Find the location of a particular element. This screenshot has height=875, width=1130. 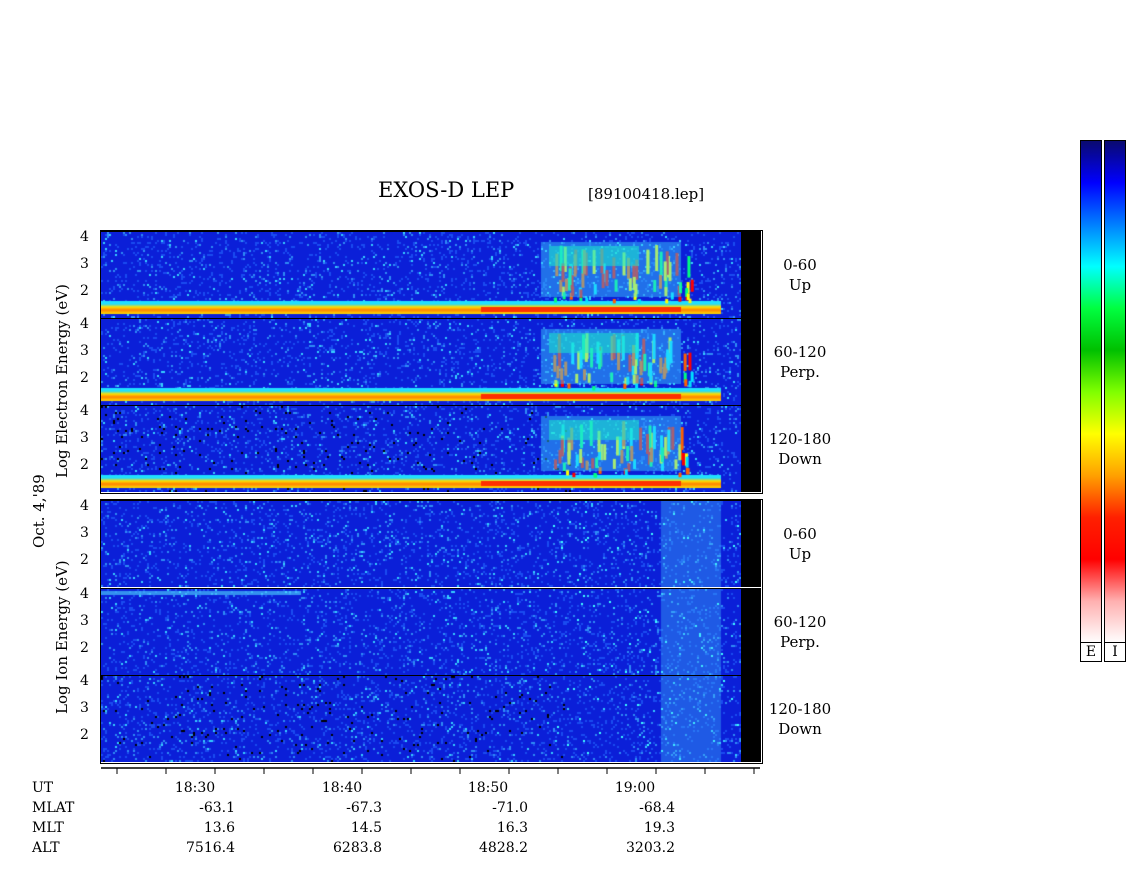

orbit-value: 19:00 is located at coordinates (635, 788).